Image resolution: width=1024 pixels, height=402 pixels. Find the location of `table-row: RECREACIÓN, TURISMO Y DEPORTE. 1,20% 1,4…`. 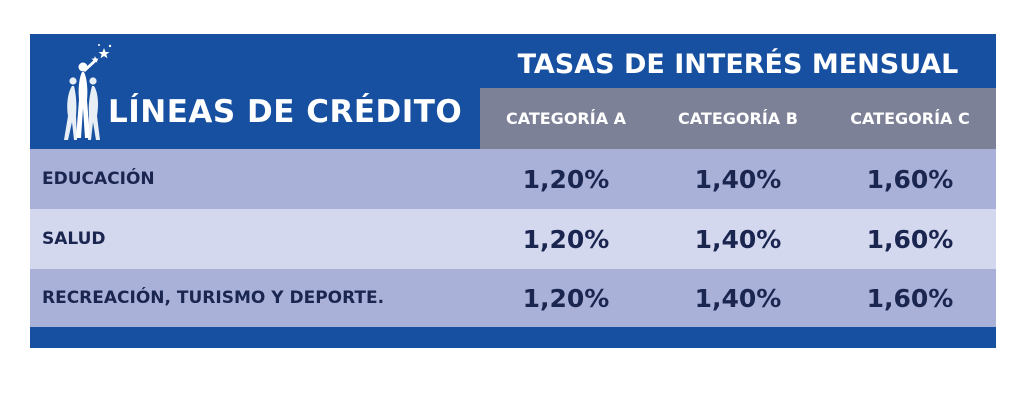

table-row: RECREACIÓN, TURISMO Y DEPORTE. 1,20% 1,4… is located at coordinates (513, 298).